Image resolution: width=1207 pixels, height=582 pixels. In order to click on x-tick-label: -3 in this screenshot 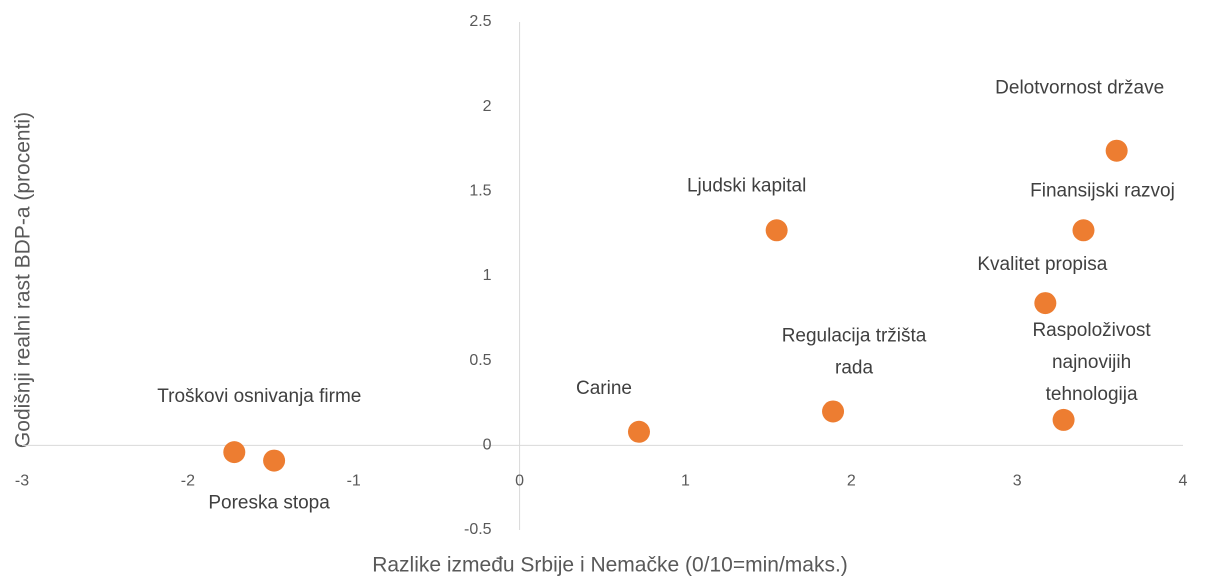, I will do `click(22, 481)`.